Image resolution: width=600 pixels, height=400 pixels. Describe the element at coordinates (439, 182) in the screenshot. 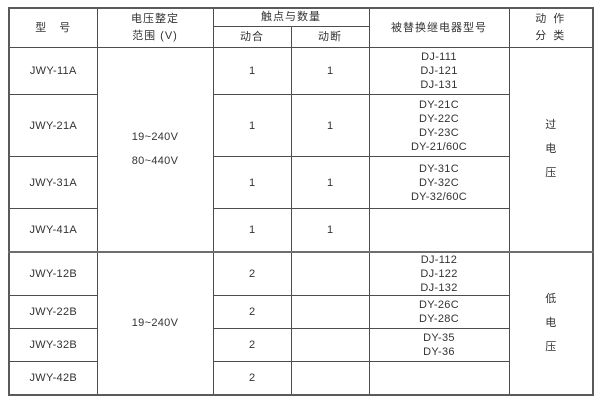

I see `replaced-models-cell: DY-31C DY-32C DY-32/60C` at that location.